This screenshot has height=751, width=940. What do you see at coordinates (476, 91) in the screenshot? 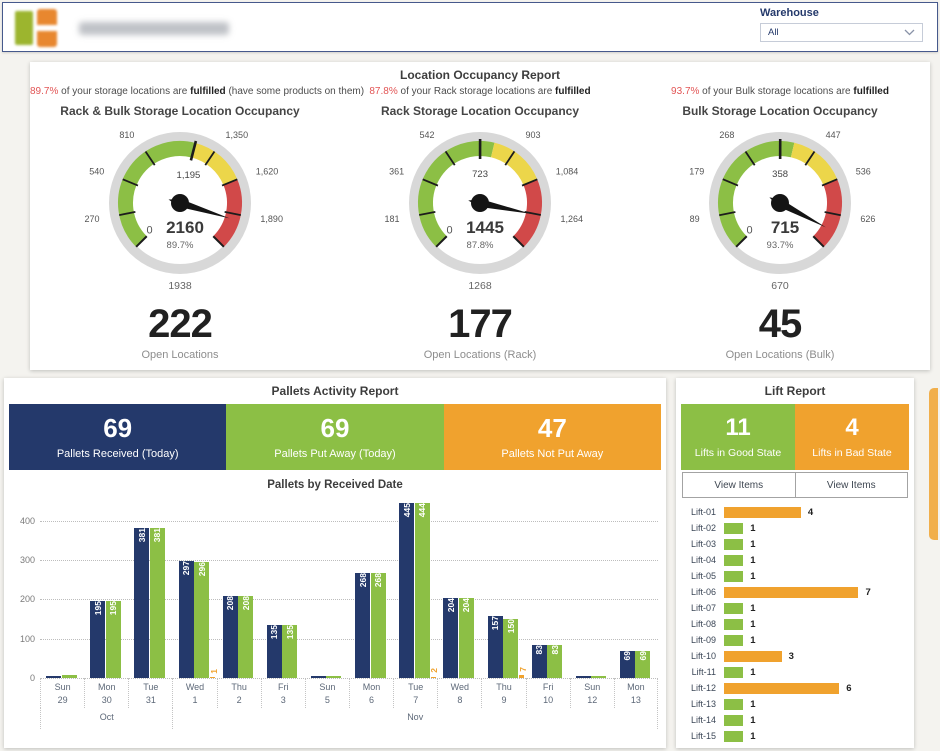
I see `note-text: of your Rack storage locations are` at bounding box center [476, 91].